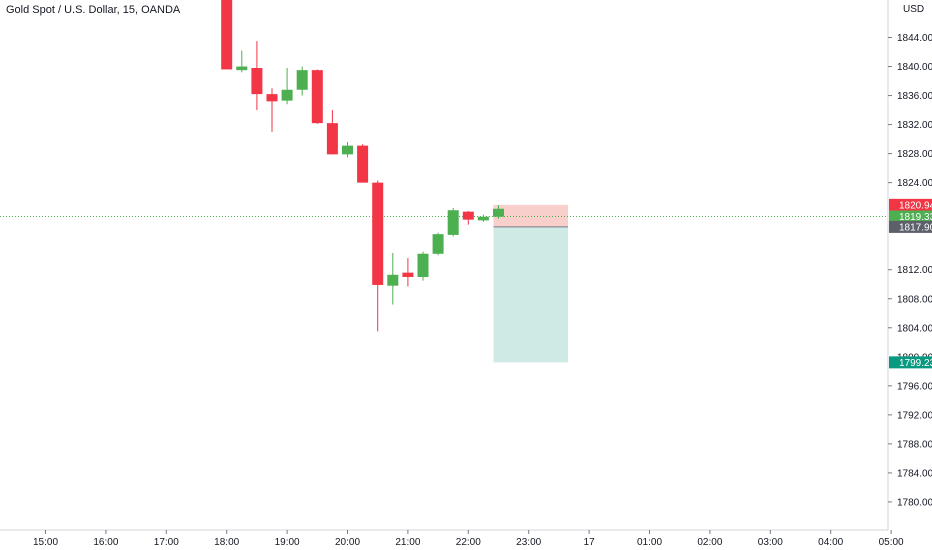 The image size is (932, 550). Describe the element at coordinates (914, 444) in the screenshot. I see `y-tick-label: 1788.000` at that location.